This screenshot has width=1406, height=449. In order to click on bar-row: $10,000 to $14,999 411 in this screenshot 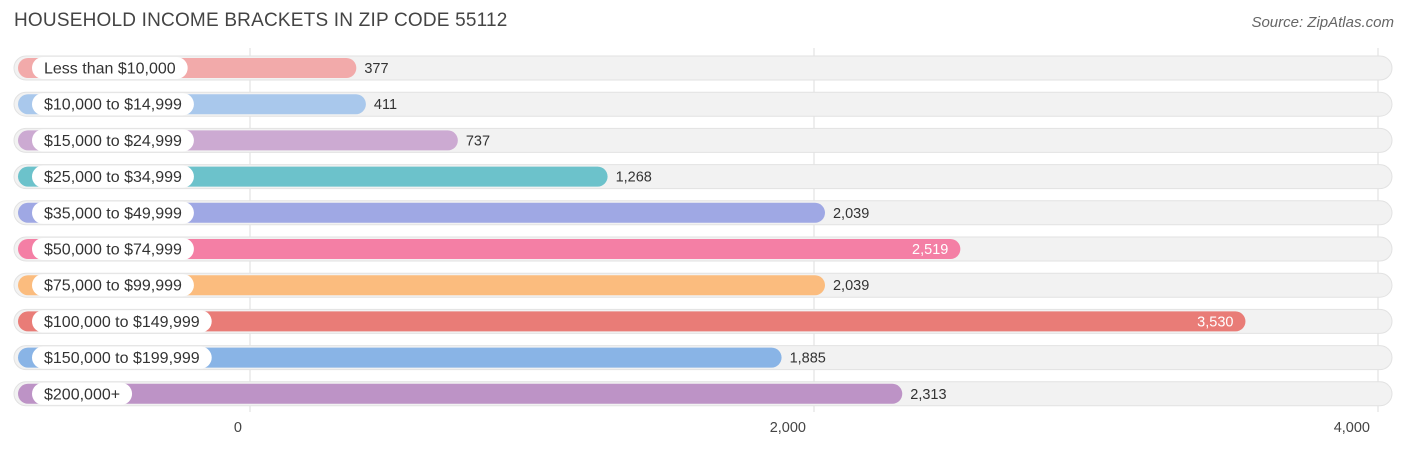, I will do `click(703, 104)`.